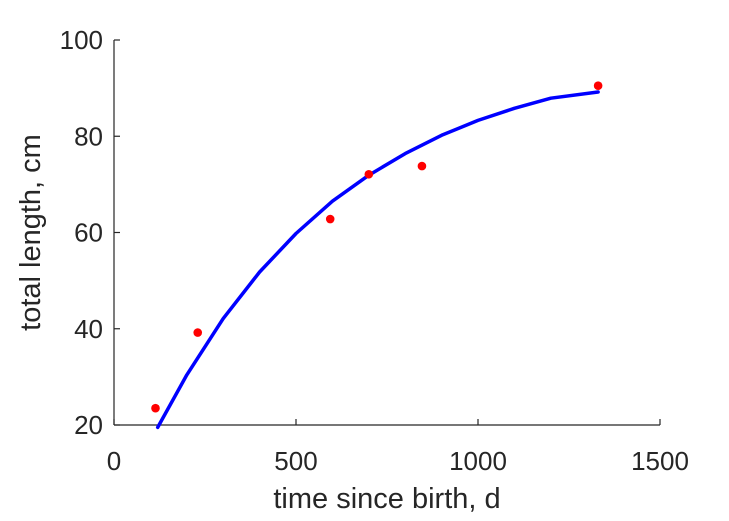 This screenshot has height=521, width=729. What do you see at coordinates (81, 40) in the screenshot?
I see `y-tick-label: 100` at bounding box center [81, 40].